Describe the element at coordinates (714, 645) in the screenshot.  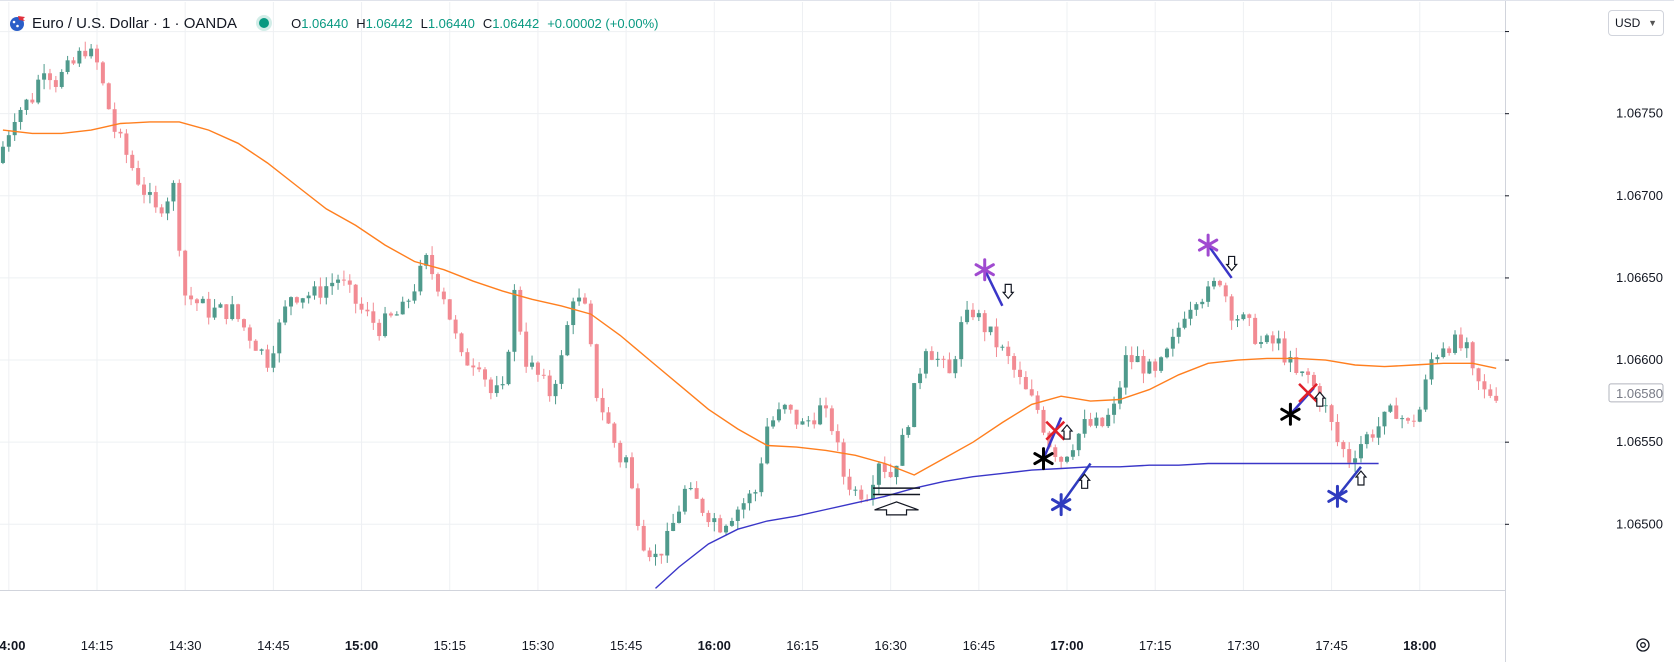
I see `time-axis-label: 16:00` at that location.